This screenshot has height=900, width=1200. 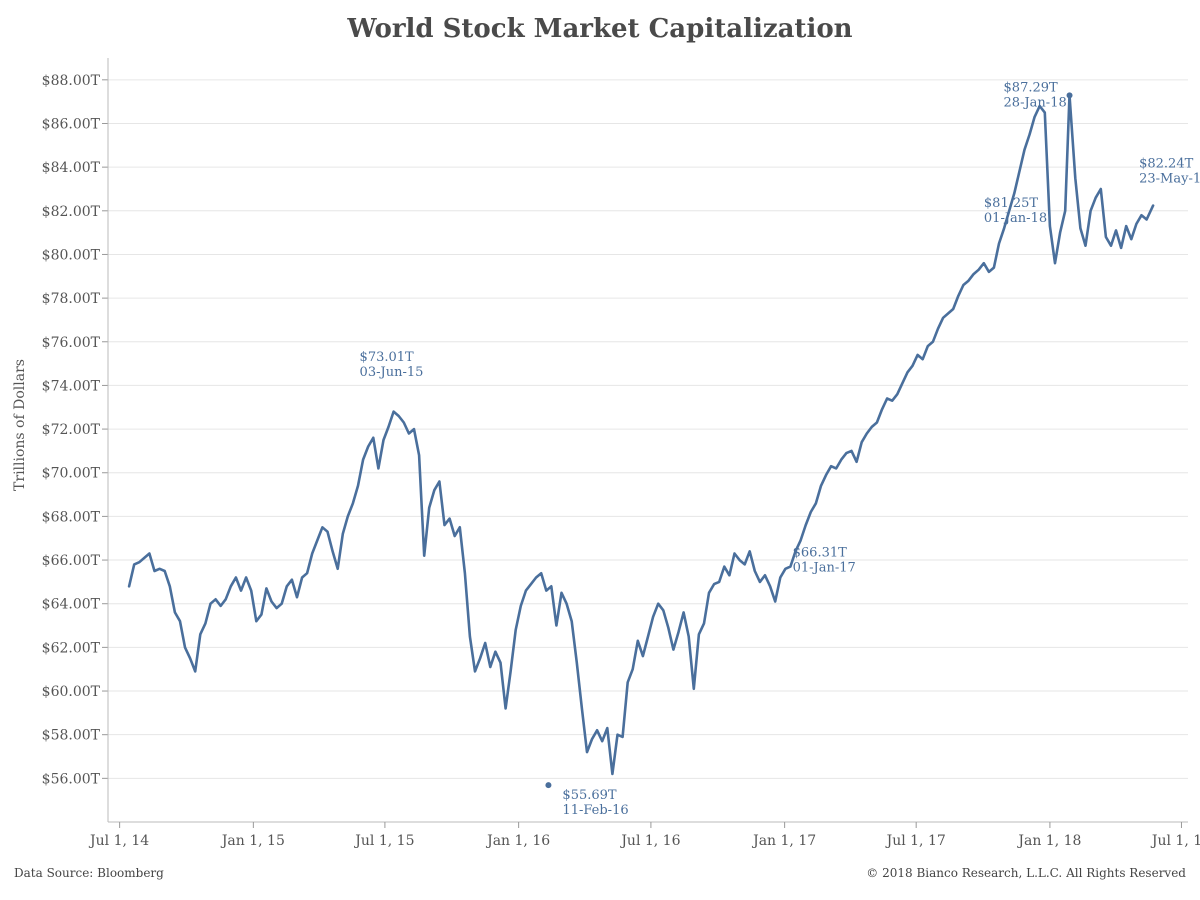 What do you see at coordinates (71, 779) in the screenshot?
I see `y-tick-label: $56.00T` at bounding box center [71, 779].